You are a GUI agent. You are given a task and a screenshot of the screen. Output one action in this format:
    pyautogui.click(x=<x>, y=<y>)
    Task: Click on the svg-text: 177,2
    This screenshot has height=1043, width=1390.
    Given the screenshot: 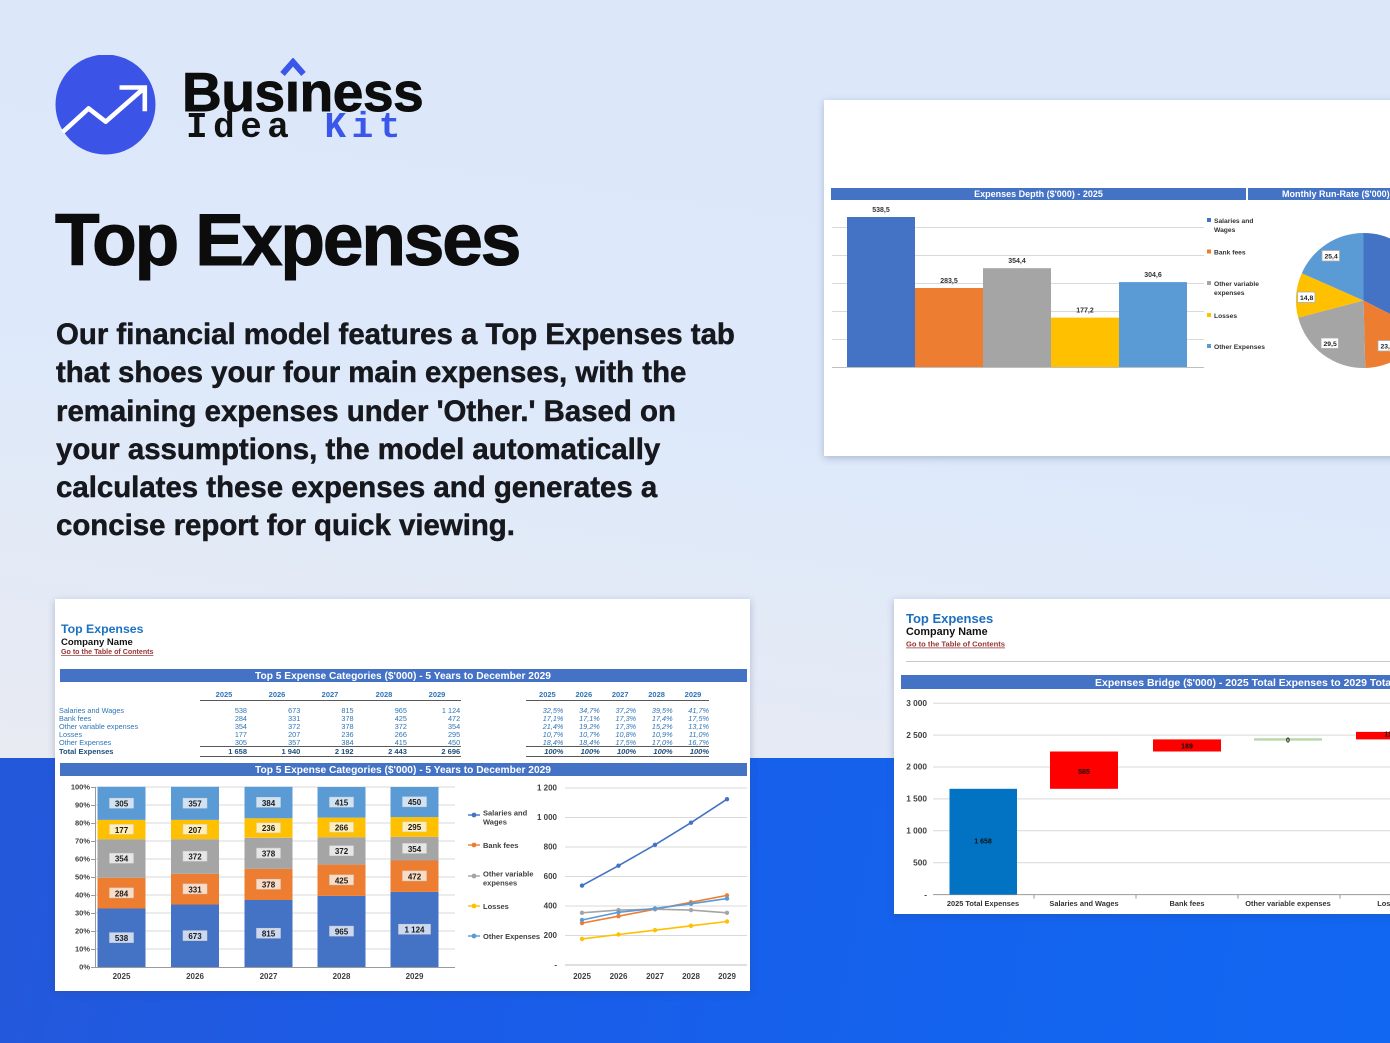 What is the action you would take?
    pyautogui.click(x=1085, y=311)
    